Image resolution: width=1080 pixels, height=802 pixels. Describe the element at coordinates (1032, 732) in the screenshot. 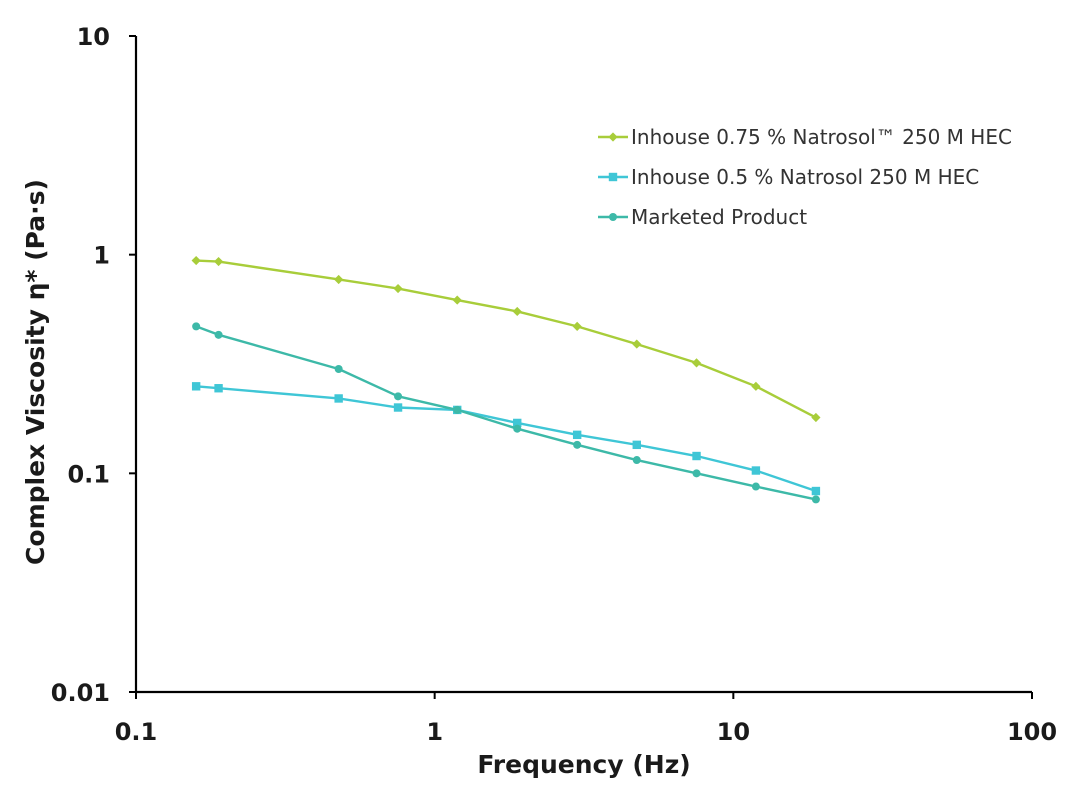

I see `x-tick-label: 100` at that location.